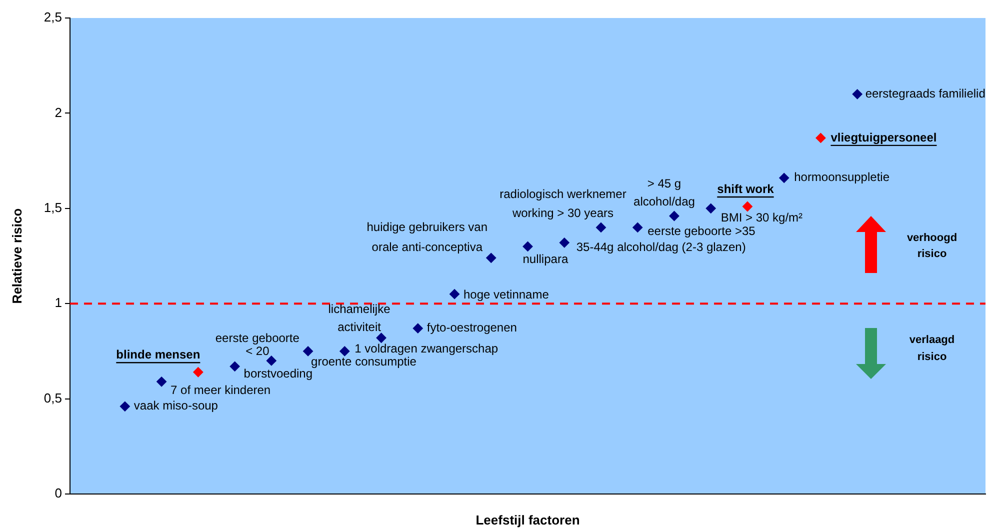 Image resolution: width=991 pixels, height=531 pixels. What do you see at coordinates (883, 137) in the screenshot?
I see `series-label: vliegtuigpersoneel` at bounding box center [883, 137].